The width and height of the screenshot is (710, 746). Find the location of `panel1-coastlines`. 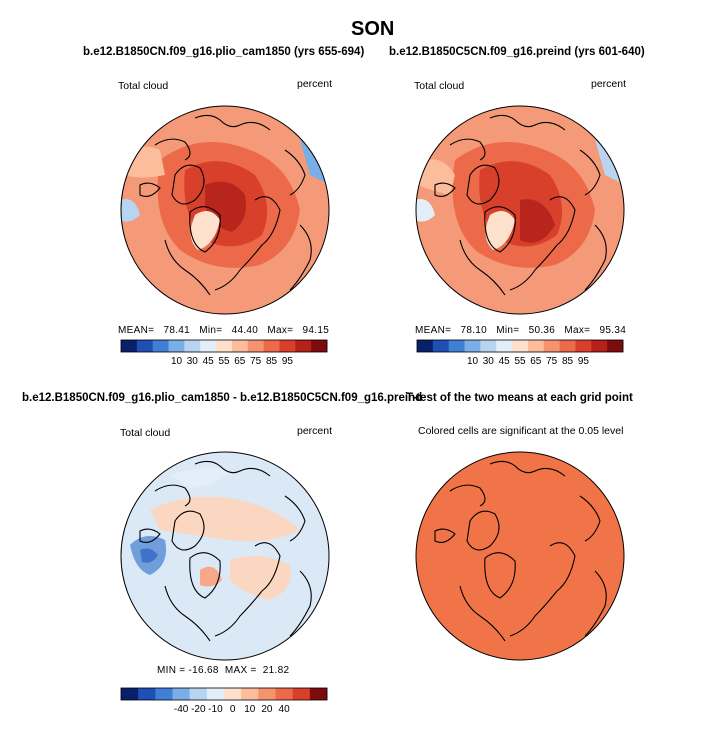

panel1-coastlines is located at coordinates (225, 205).